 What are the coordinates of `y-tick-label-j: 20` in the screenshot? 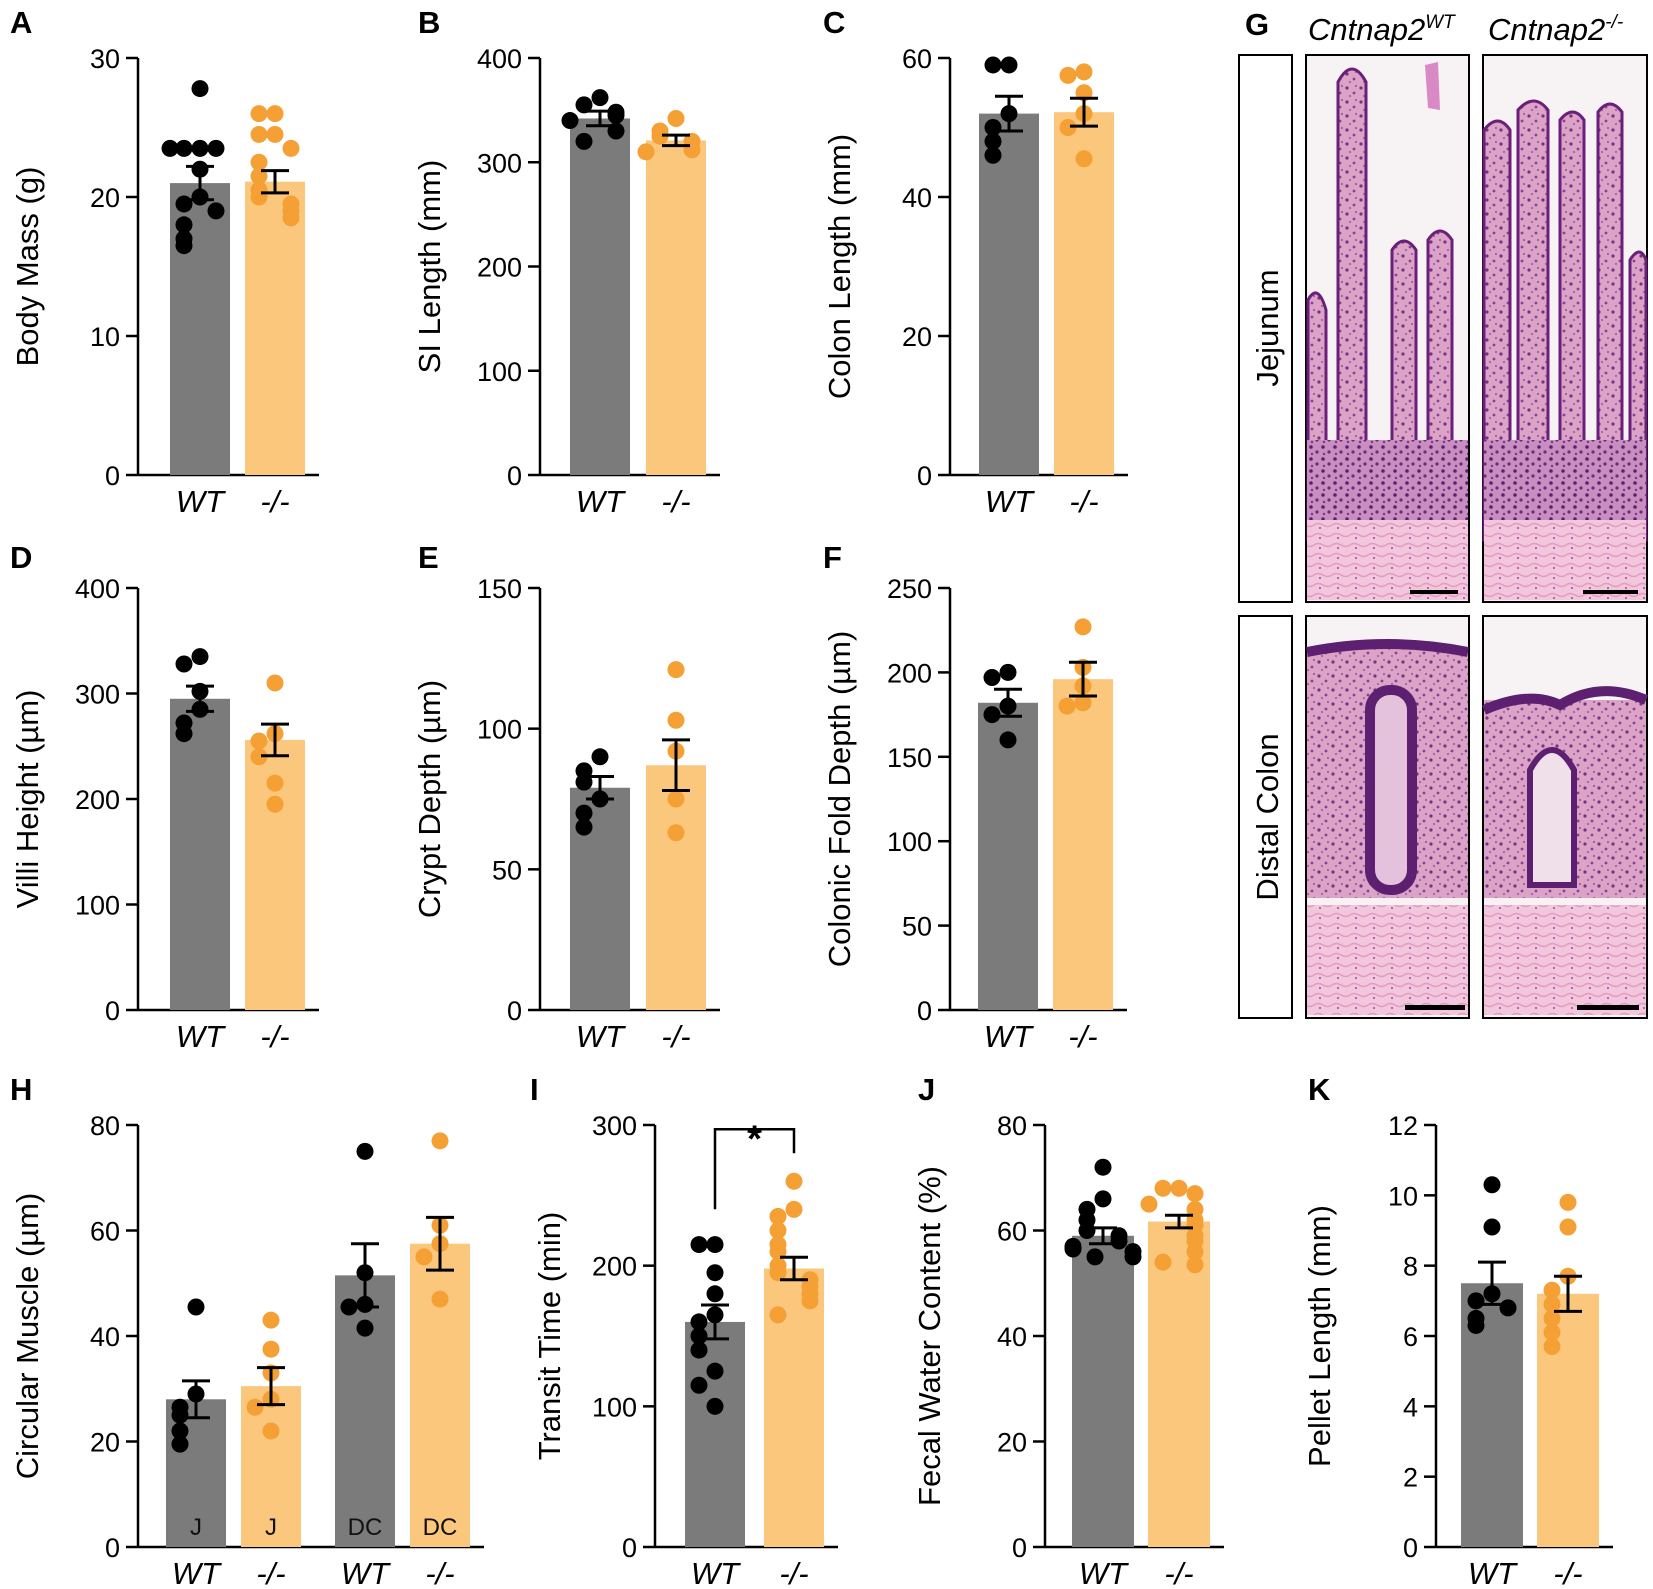 It's located at (1012, 1443).